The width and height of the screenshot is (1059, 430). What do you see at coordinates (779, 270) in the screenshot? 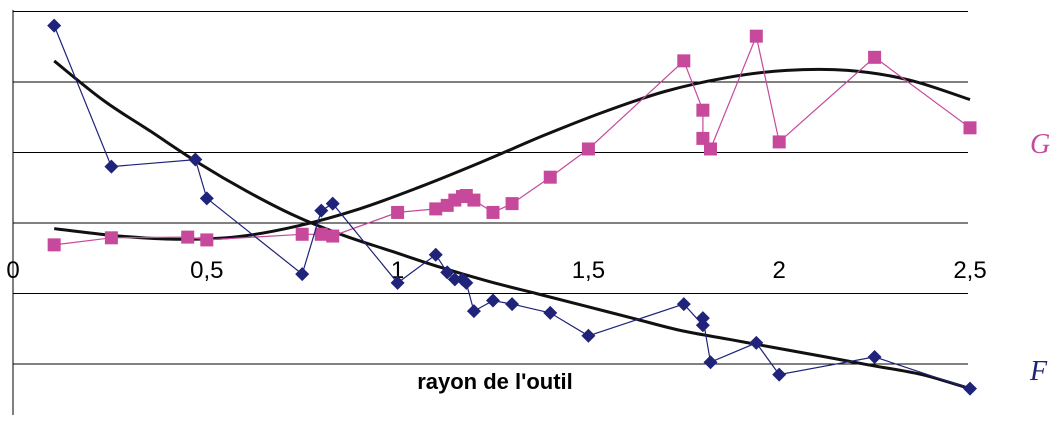
I see `x-tick-label: 2` at bounding box center [779, 270].